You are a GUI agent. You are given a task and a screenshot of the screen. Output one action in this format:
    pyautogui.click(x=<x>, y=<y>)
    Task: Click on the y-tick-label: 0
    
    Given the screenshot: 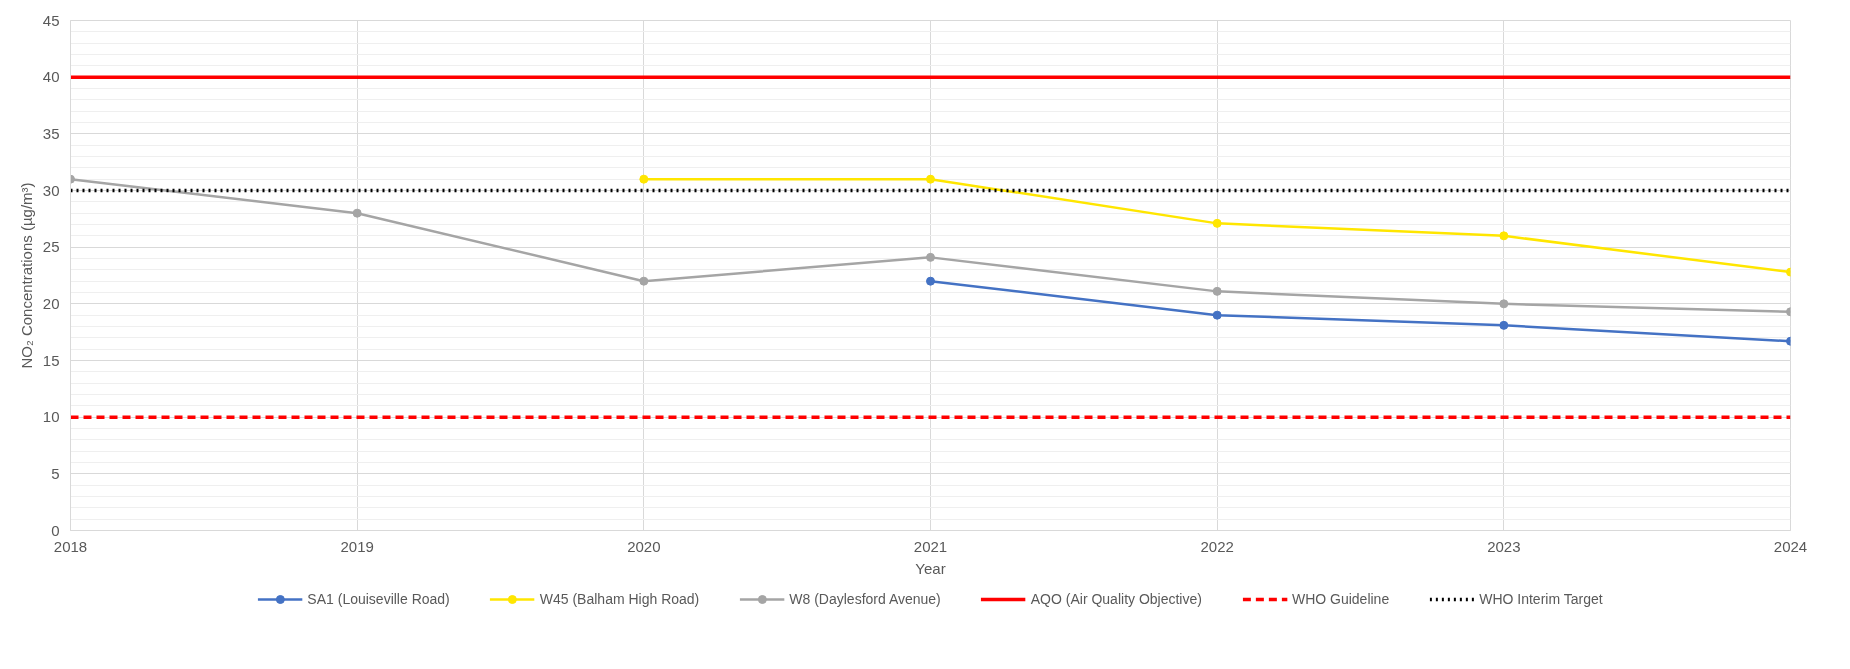 What is the action you would take?
    pyautogui.click(x=55, y=530)
    